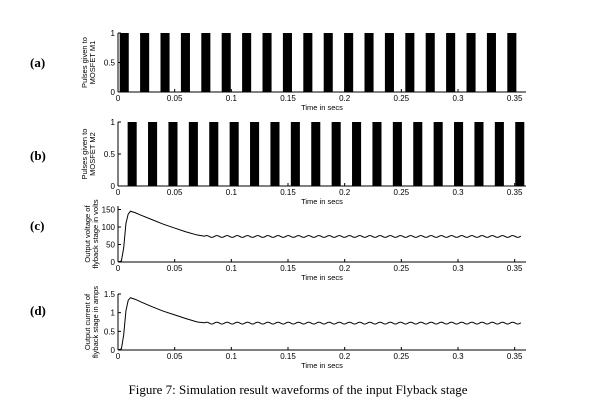  Describe the element at coordinates (92, 154) in the screenshot. I see `y-axis-label: MOSFET M2` at that location.